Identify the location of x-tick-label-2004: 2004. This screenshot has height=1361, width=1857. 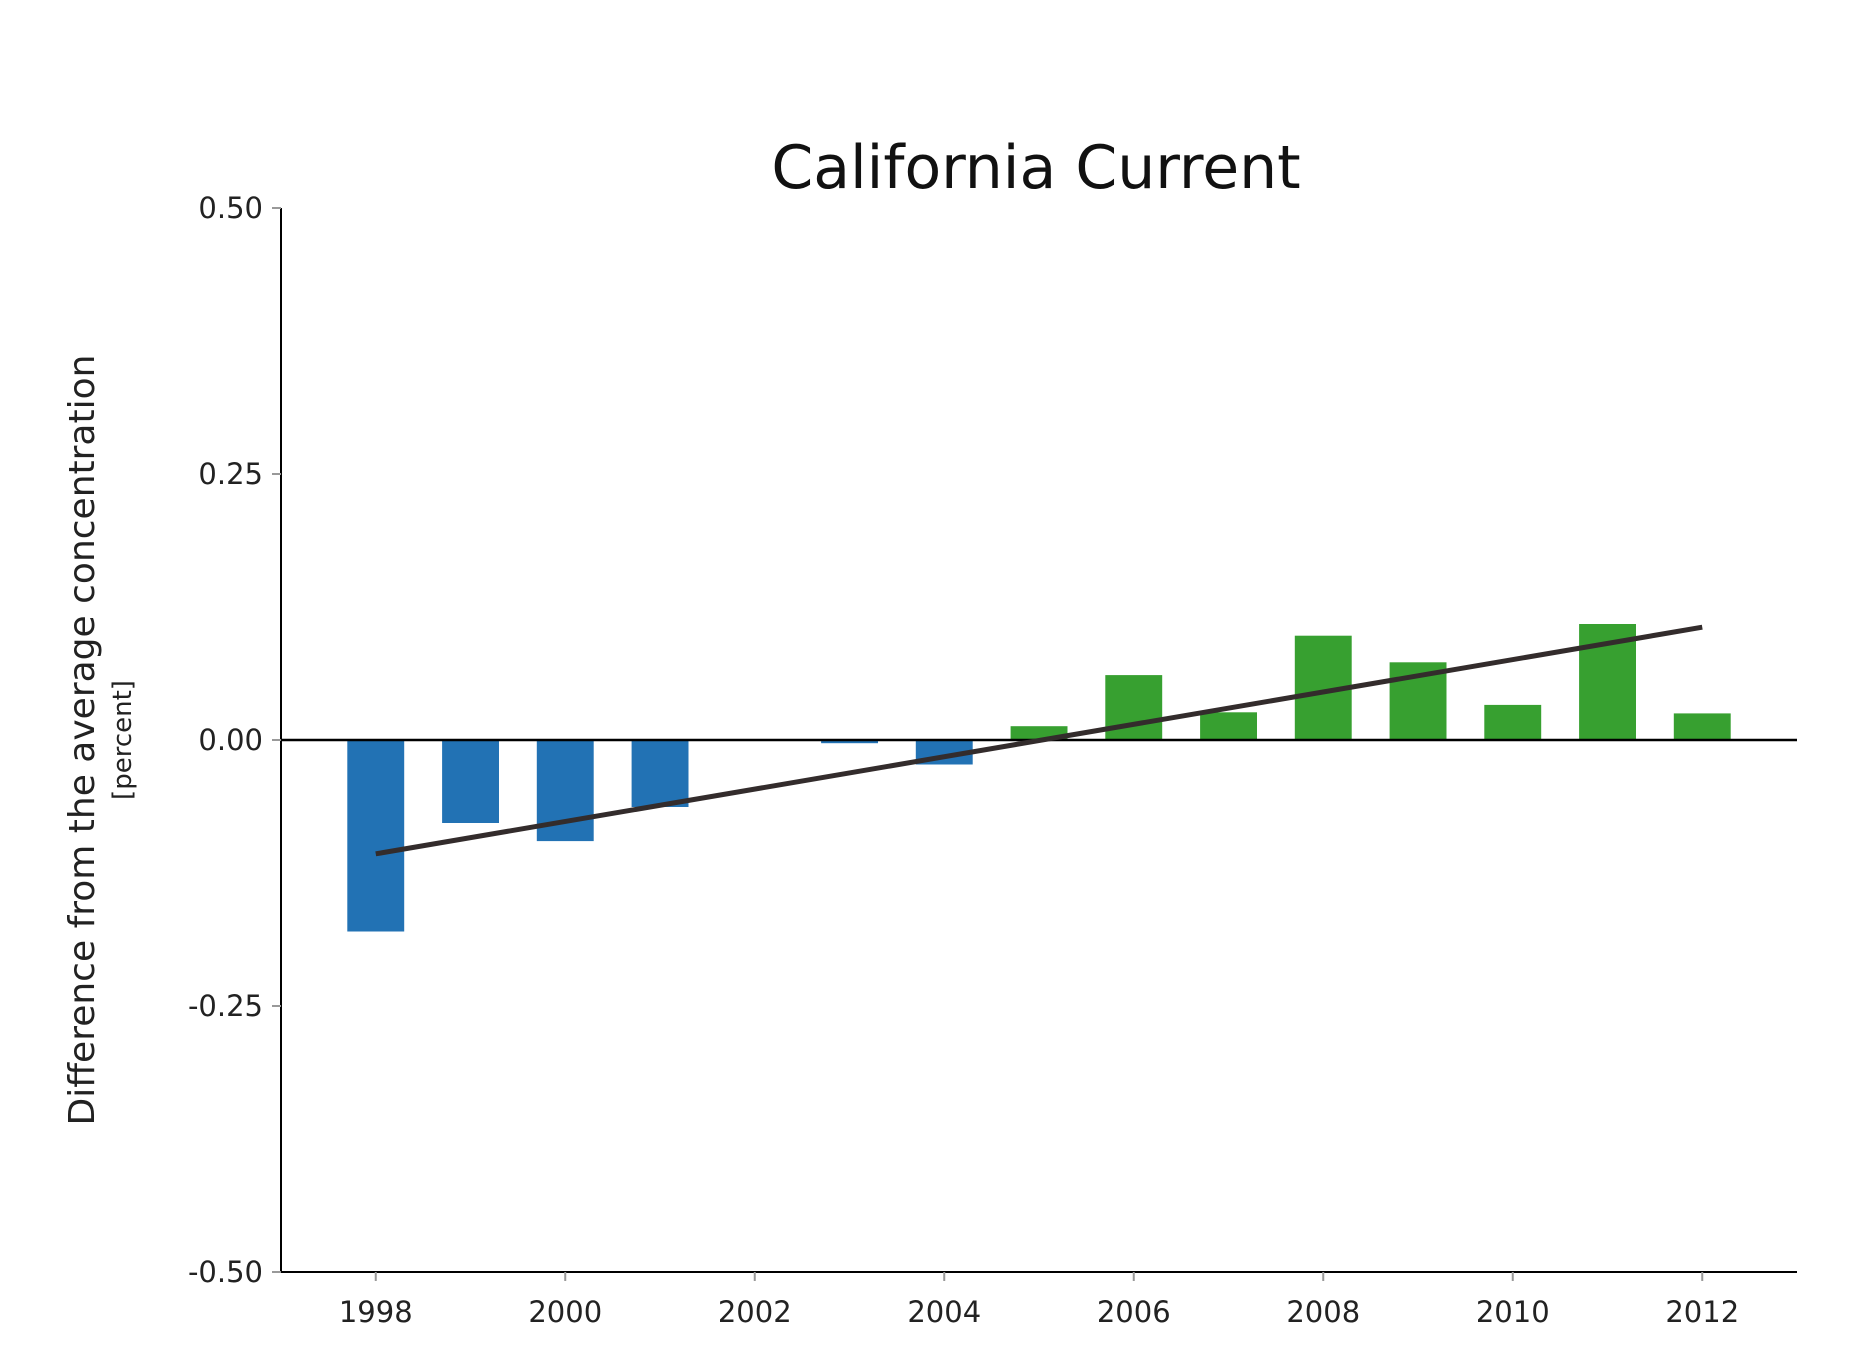
(944, 1312).